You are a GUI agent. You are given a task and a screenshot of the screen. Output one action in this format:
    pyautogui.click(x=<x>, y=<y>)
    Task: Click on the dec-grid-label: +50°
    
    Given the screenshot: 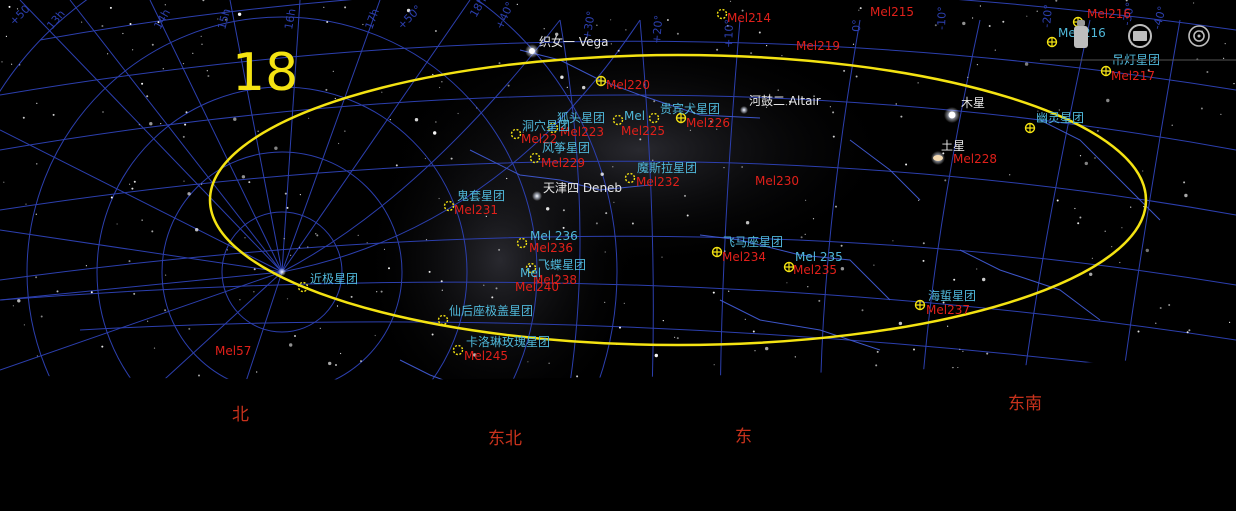 What is the action you would take?
    pyautogui.click(x=409, y=17)
    